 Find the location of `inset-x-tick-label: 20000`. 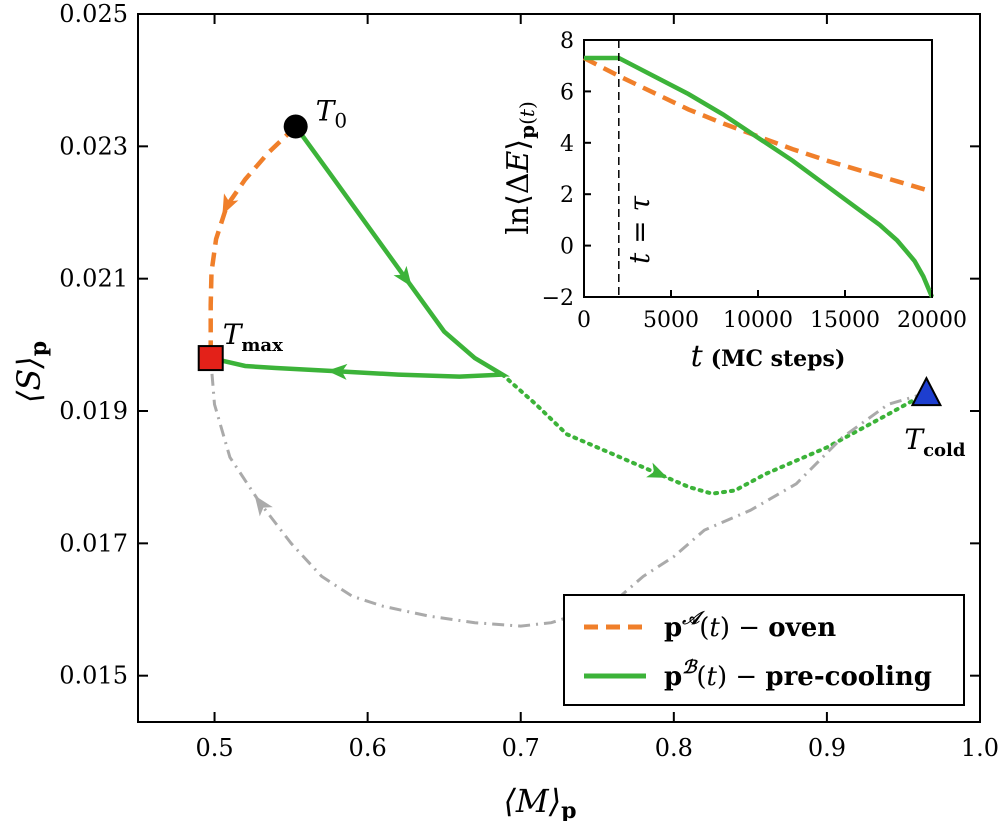

inset-x-tick-label: 20000 is located at coordinates (932, 320).